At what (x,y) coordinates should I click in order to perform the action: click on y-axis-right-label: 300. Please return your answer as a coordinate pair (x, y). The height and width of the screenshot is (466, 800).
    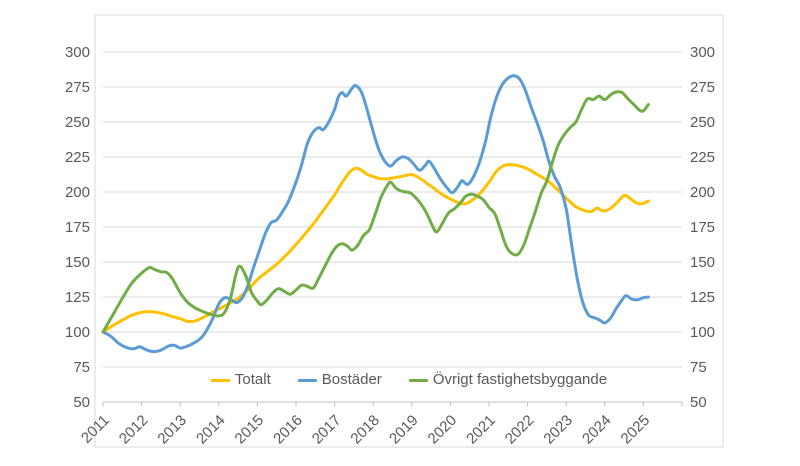
    Looking at the image, I should click on (702, 52).